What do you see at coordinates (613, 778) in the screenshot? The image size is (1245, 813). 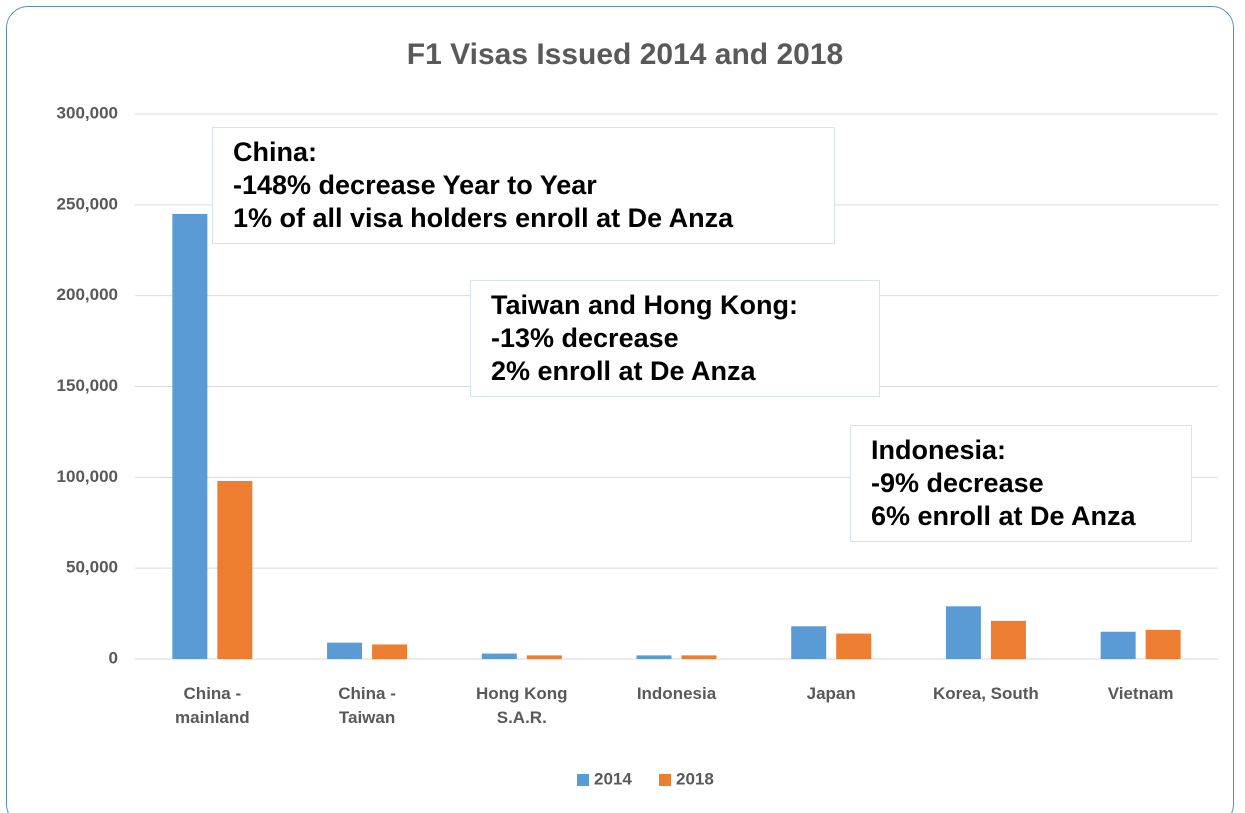 I see `legend-label: 2014` at bounding box center [613, 778].